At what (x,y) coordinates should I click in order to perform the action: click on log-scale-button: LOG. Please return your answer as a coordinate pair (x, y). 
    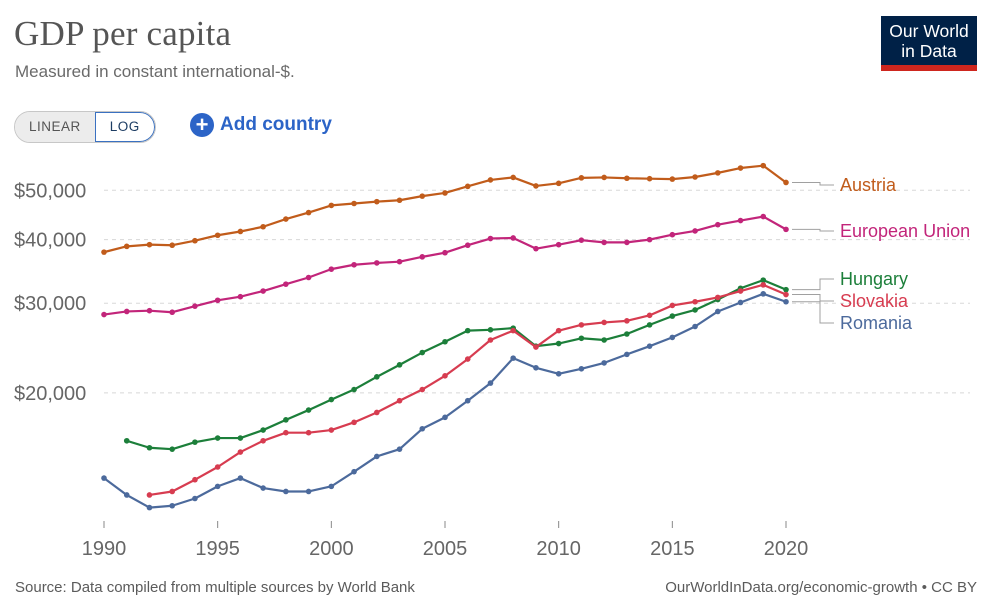
    Looking at the image, I should click on (124, 127).